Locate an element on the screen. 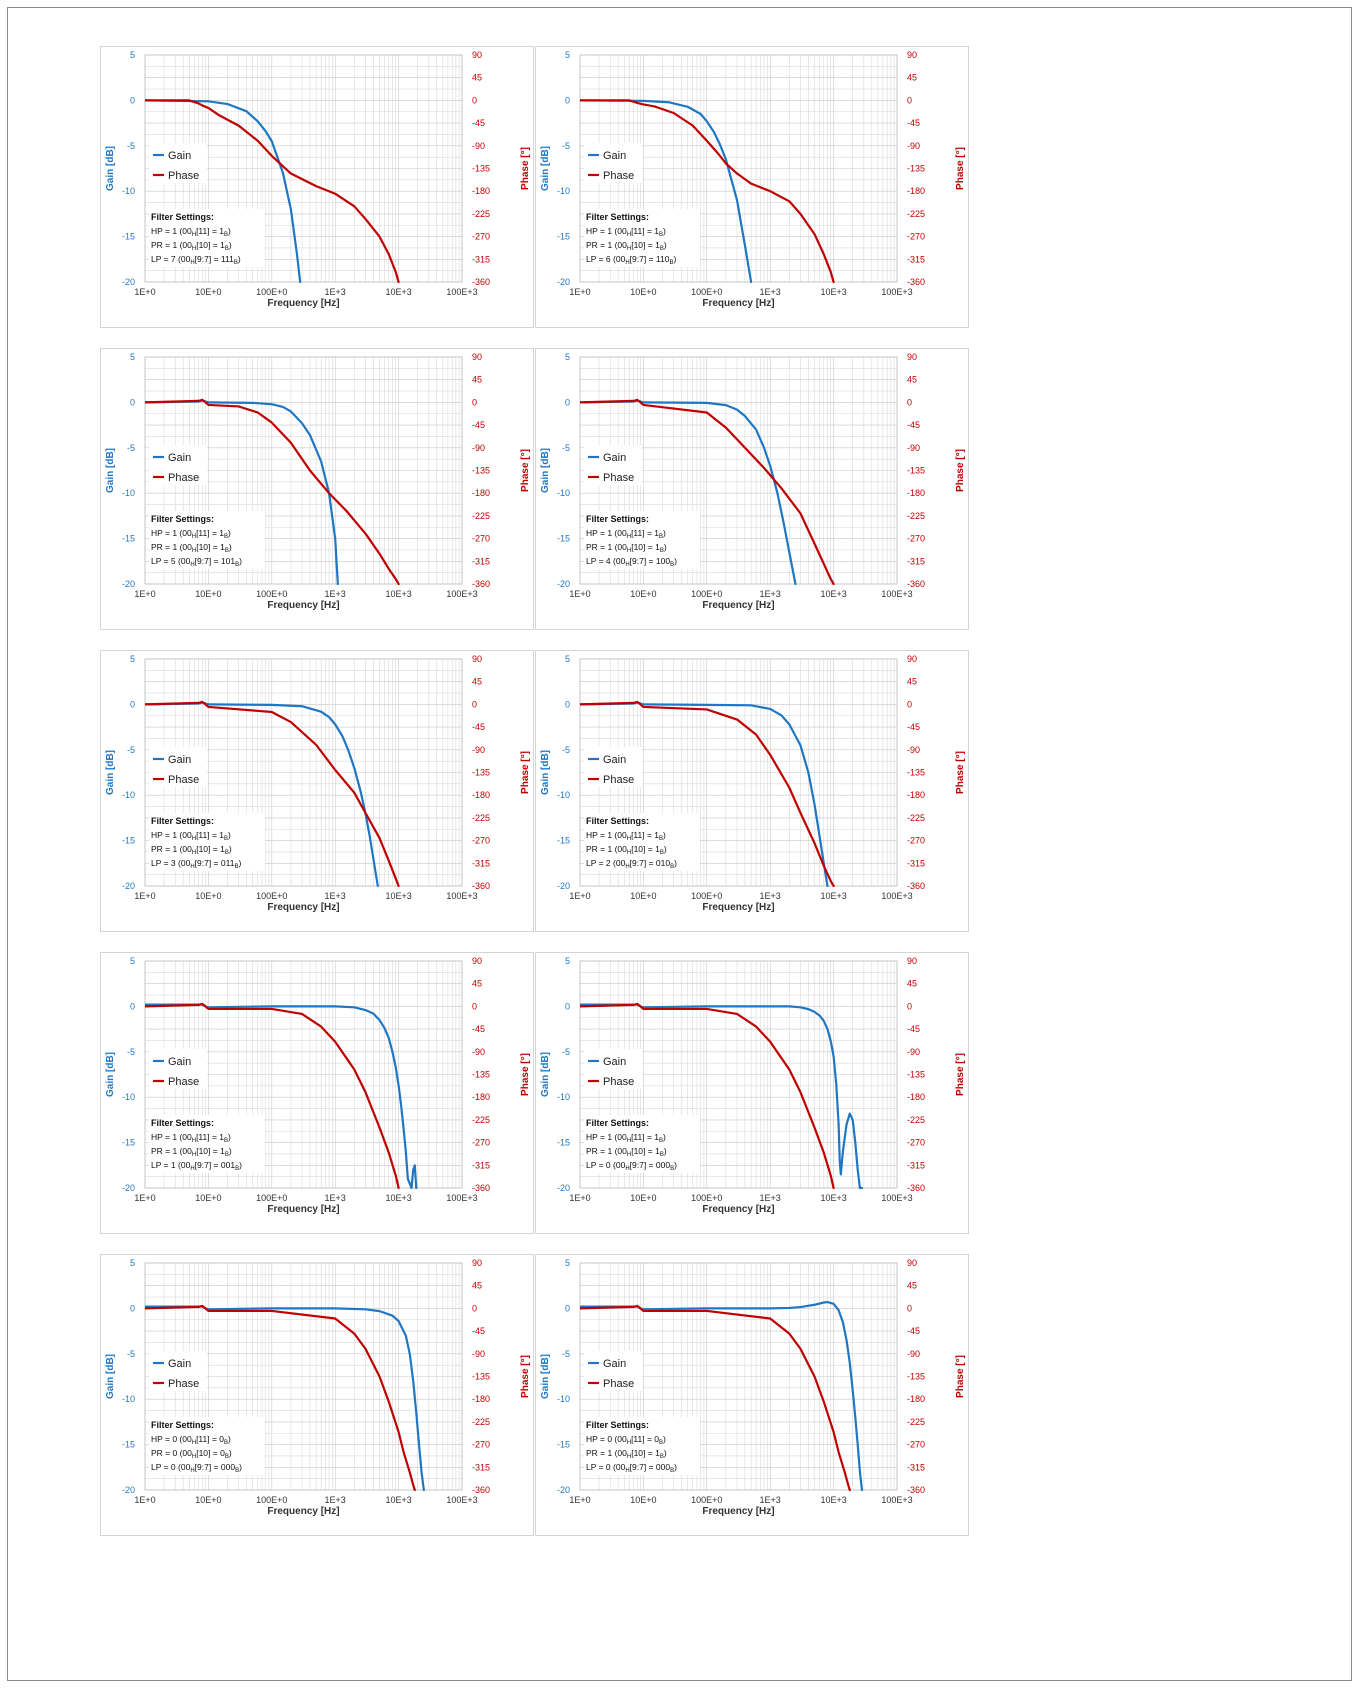 This screenshot has width=1362, height=1688. phase-tick-label: -270 is located at coordinates (481, 237).